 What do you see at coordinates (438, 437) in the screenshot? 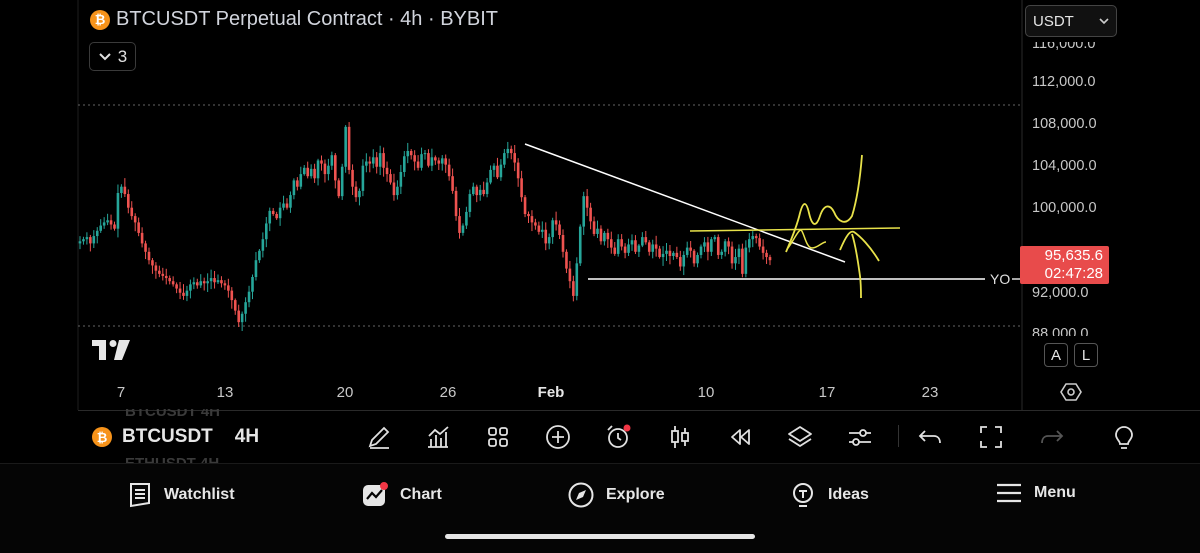
I see `indicators-icon` at bounding box center [438, 437].